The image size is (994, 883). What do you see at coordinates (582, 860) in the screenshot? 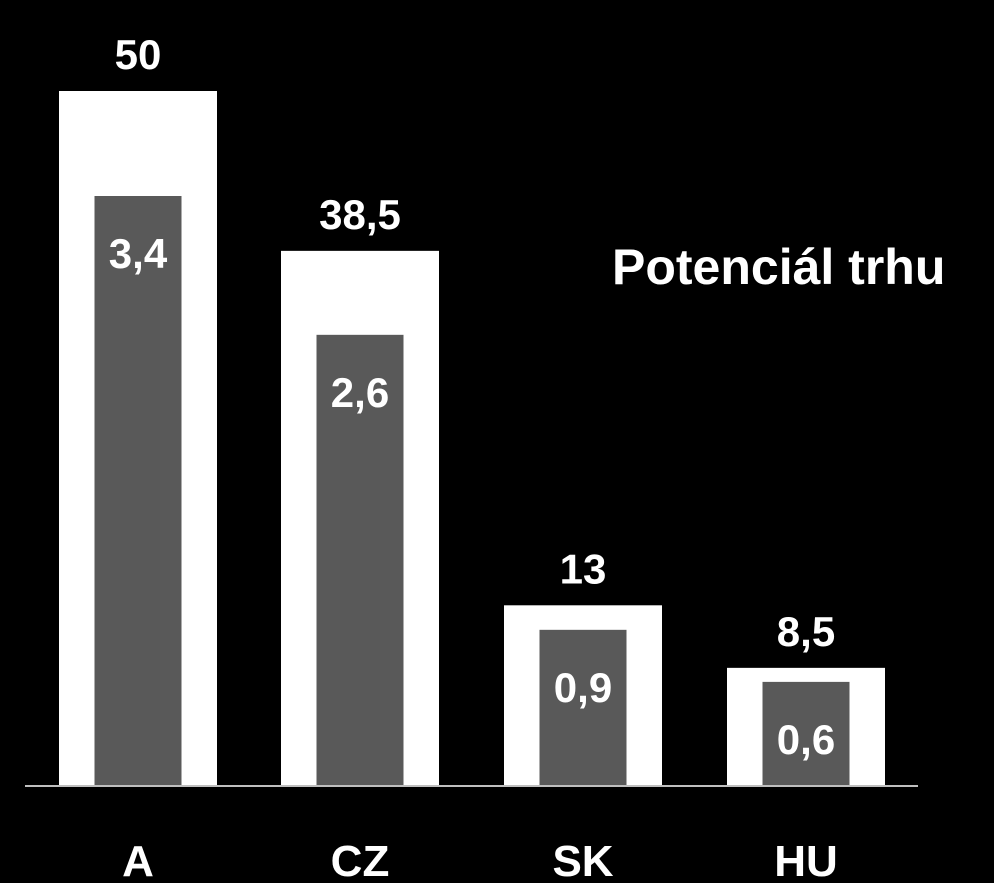
I see `x-tick-label-sk: SK` at bounding box center [582, 860].